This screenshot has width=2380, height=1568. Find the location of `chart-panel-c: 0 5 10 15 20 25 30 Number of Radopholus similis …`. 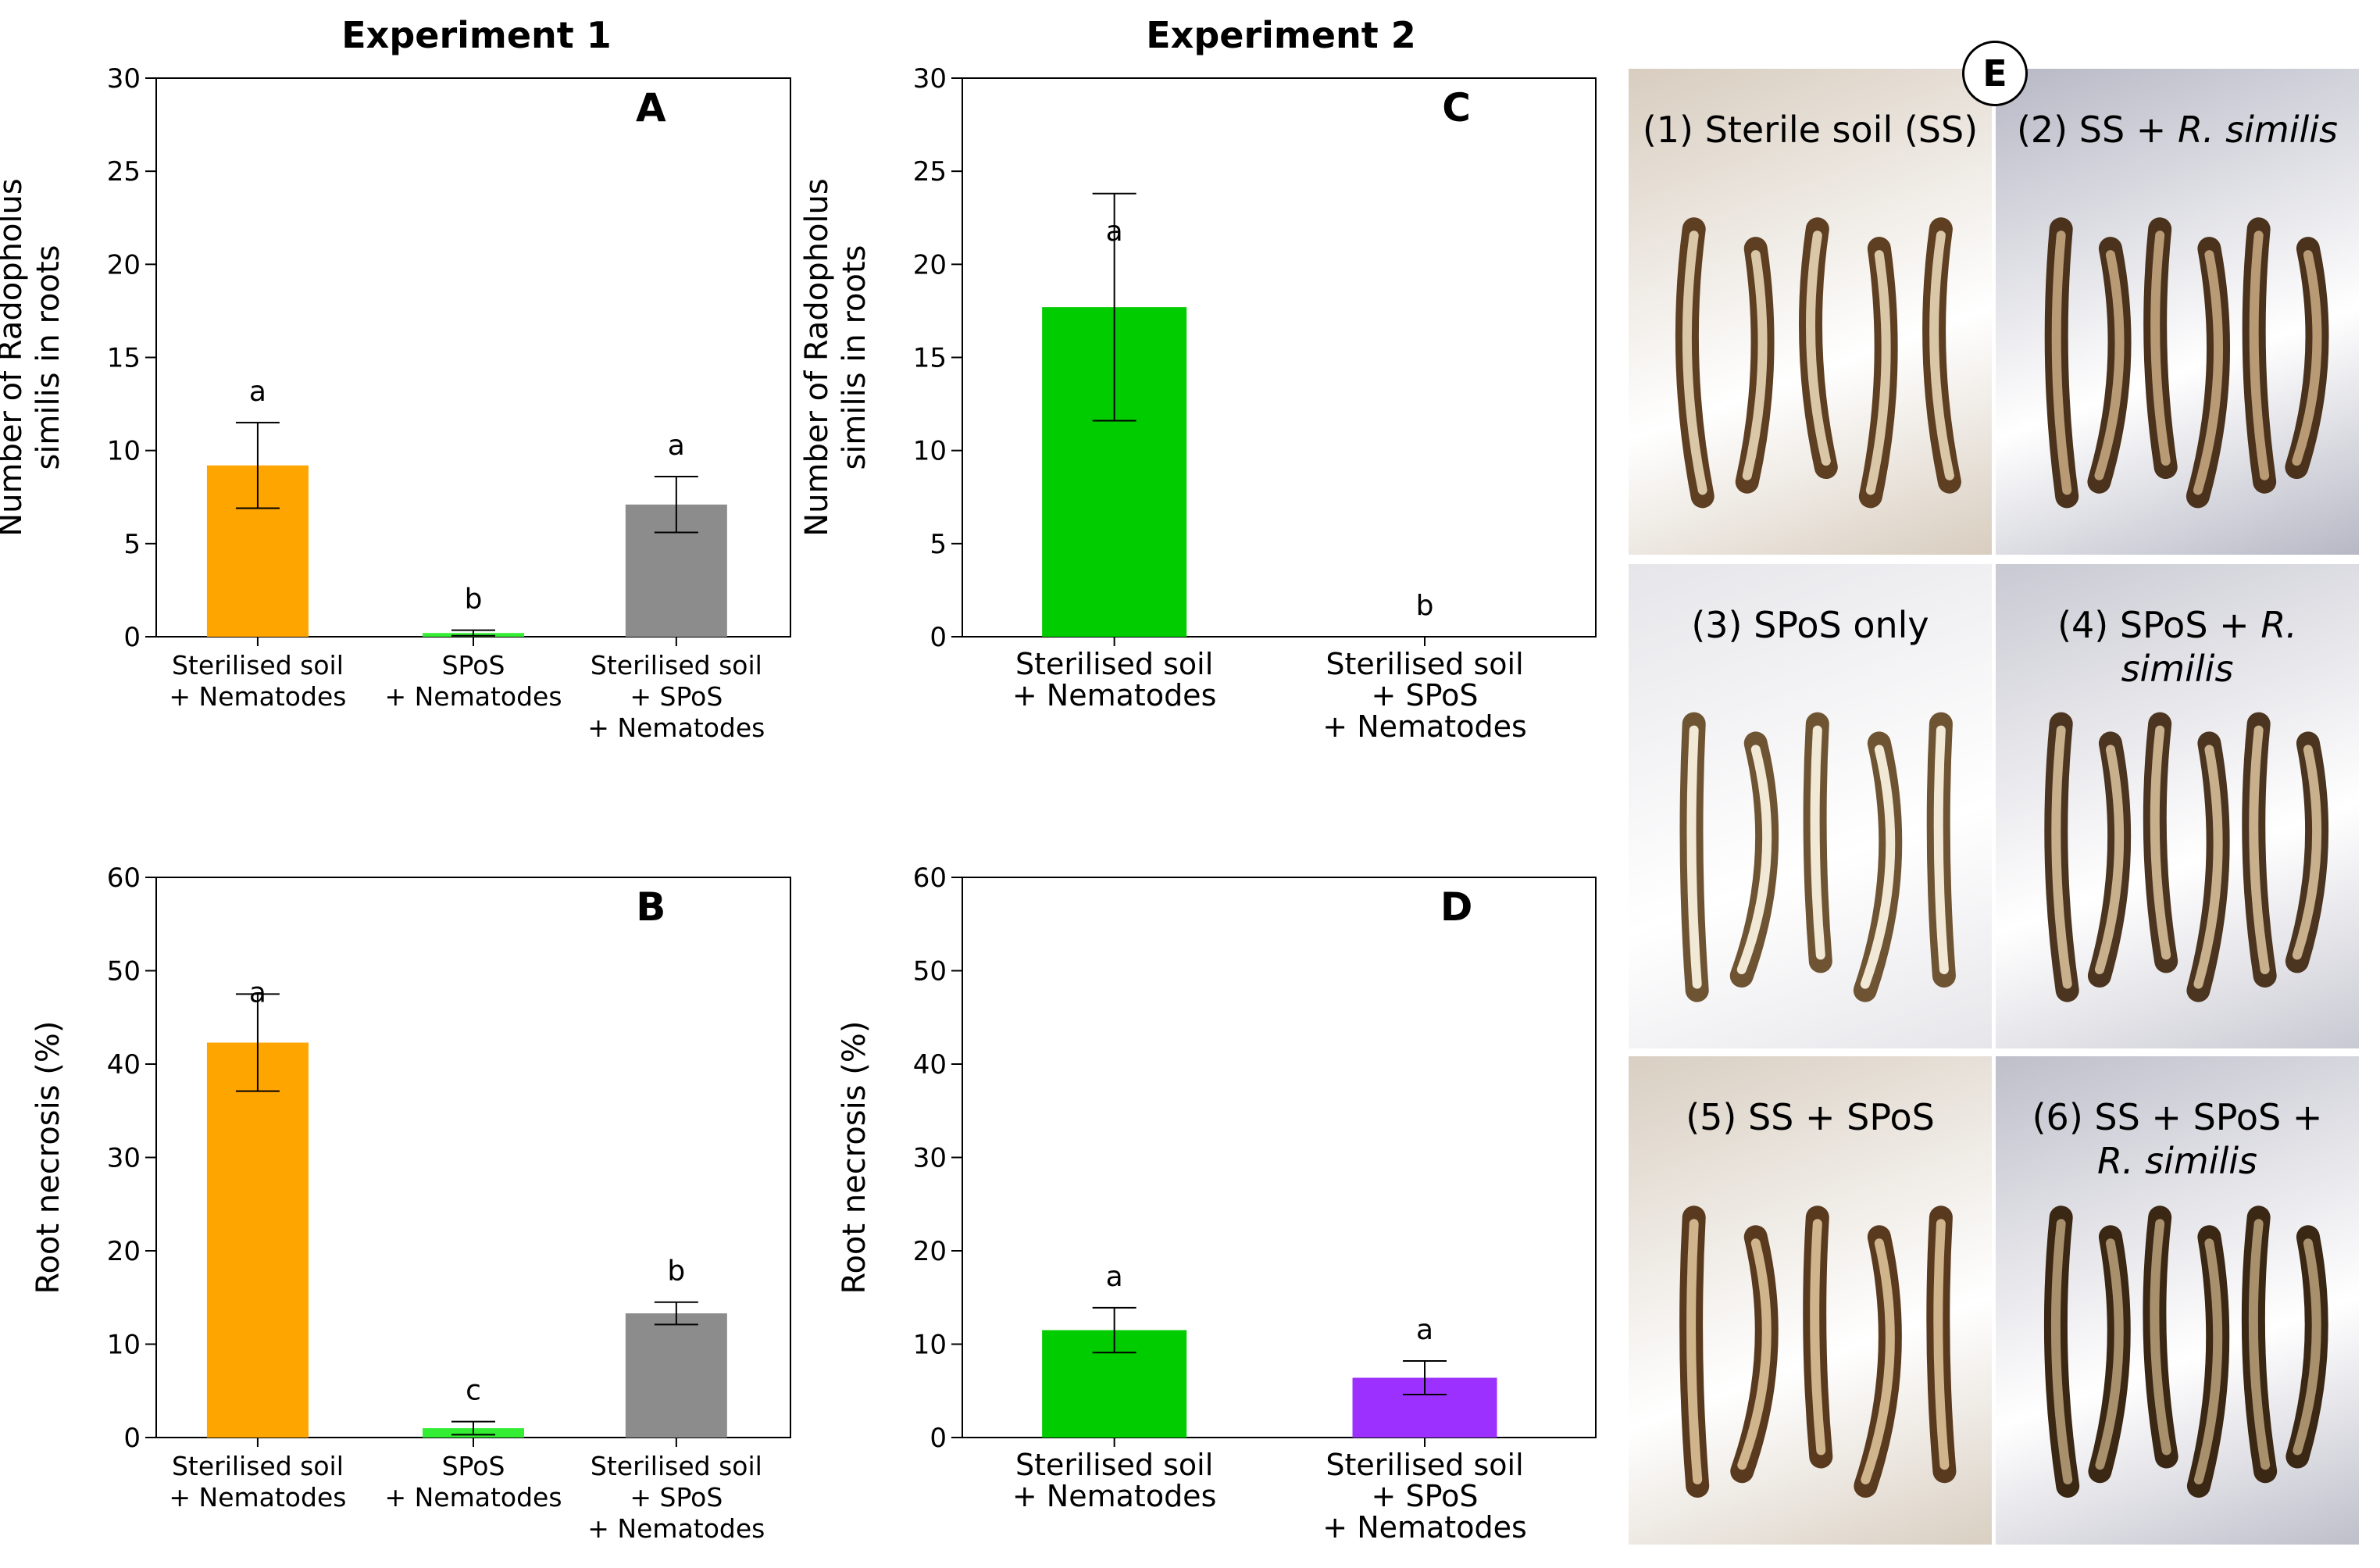

chart-panel-c: 0 5 10 15 20 25 30 Number of Radopholus similis … is located at coordinates (1198, 404).